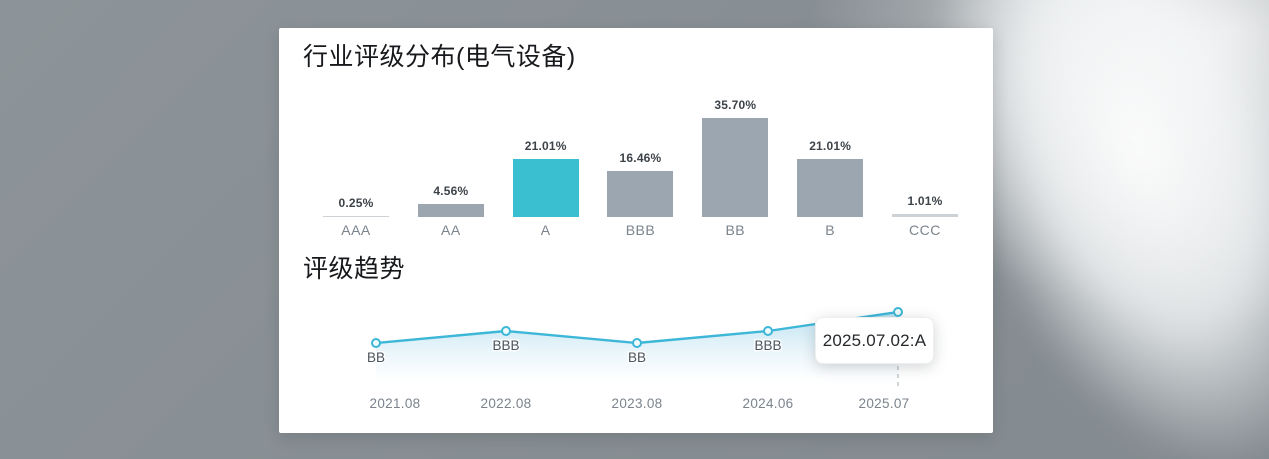 The width and height of the screenshot is (1269, 459). I want to click on bar-category-label: BB, so click(735, 230).